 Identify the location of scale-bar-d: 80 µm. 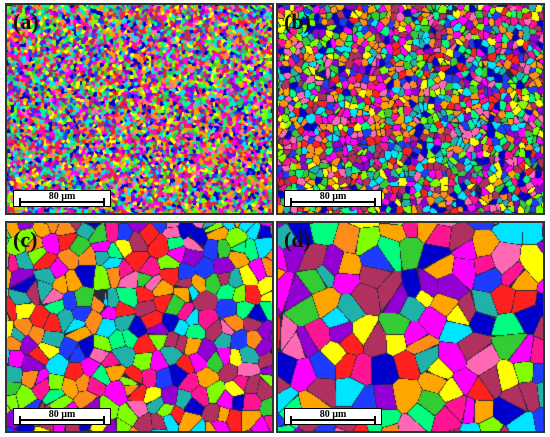
(333, 416).